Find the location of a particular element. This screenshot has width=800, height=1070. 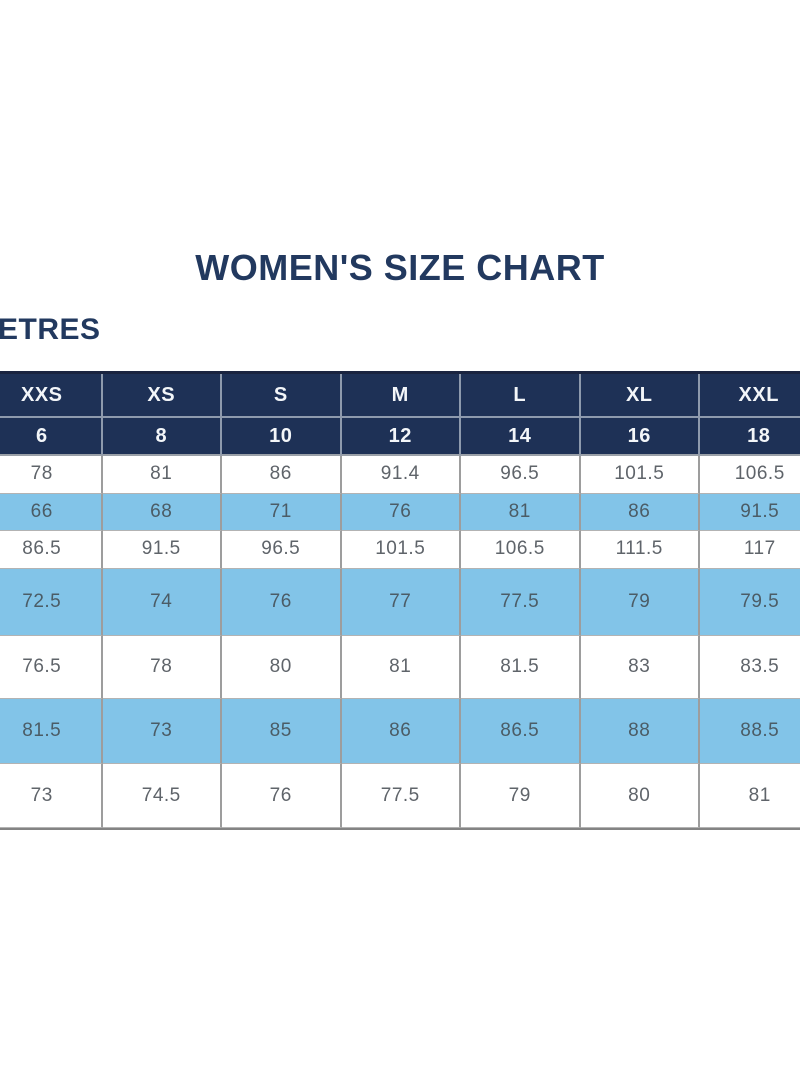

unit-label-centimetres-cutoff: ETRES is located at coordinates (50, 329).